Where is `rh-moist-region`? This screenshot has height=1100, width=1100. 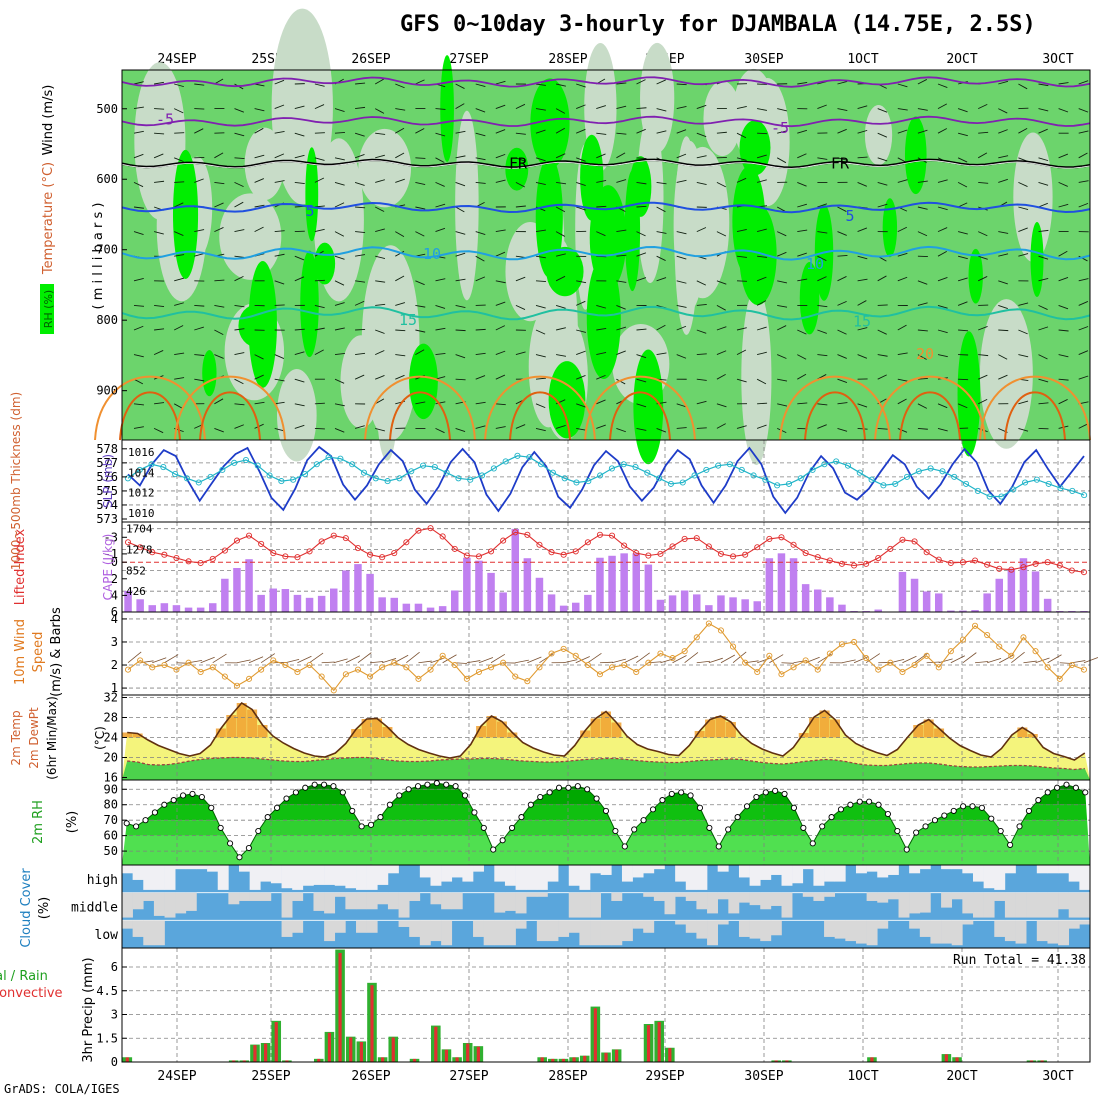 rh-moist-region is located at coordinates (550, 123).